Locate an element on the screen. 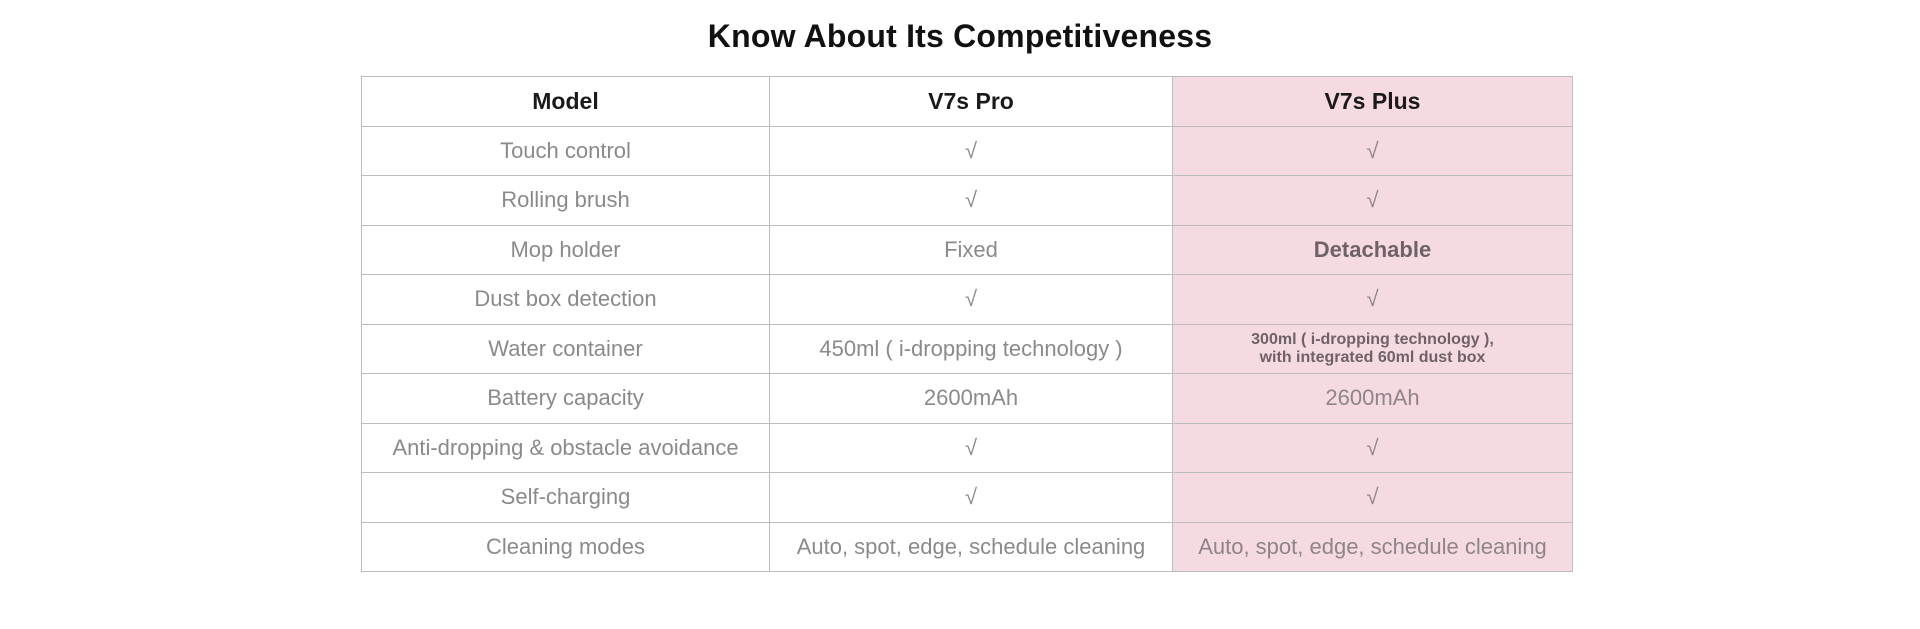 The image size is (1920, 629). feature-cell: Battery capacity is located at coordinates (565, 398).